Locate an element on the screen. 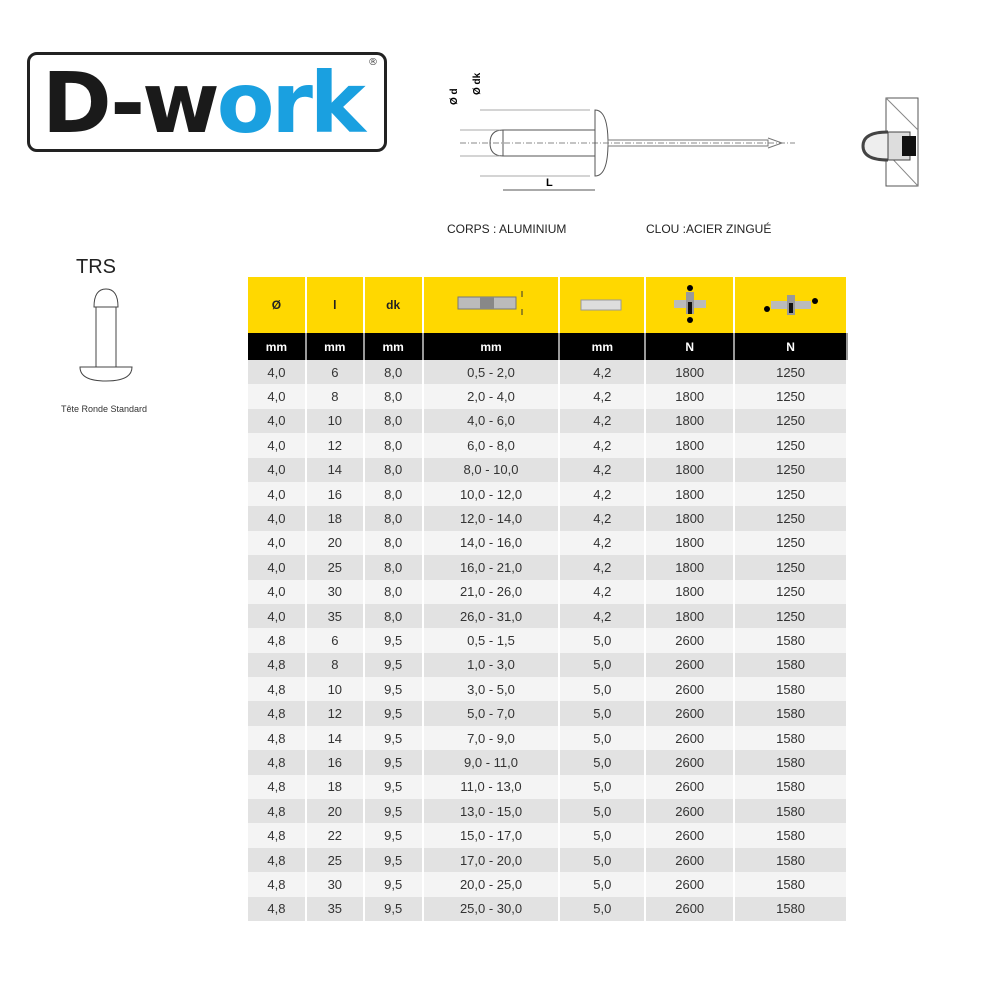 This screenshot has height=1005, width=1005. table-cell: 25 is located at coordinates (335, 567).